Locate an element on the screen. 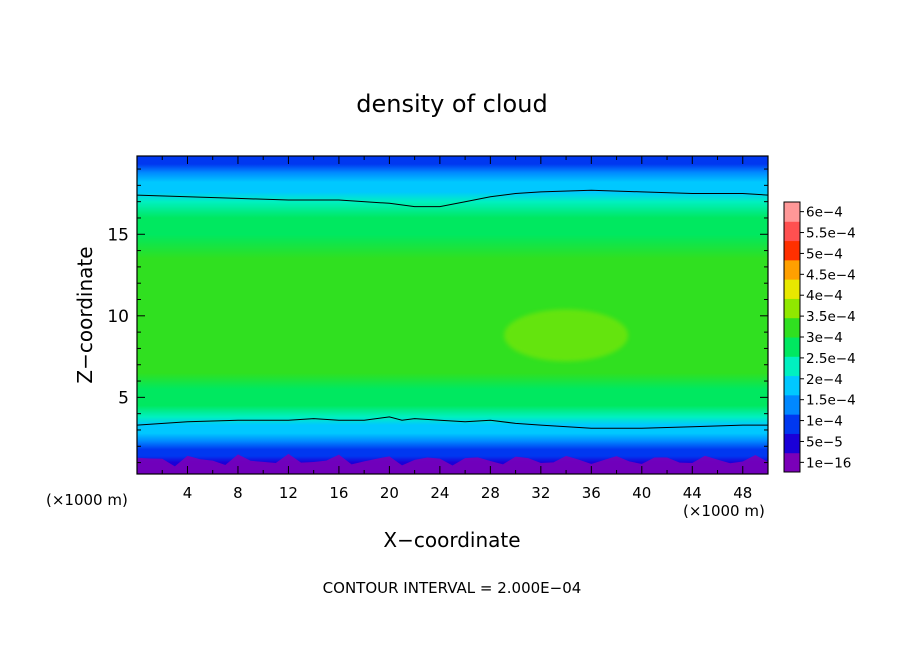 The width and height of the screenshot is (904, 654). colorbar-label: 1e−4 is located at coordinates (824, 422).